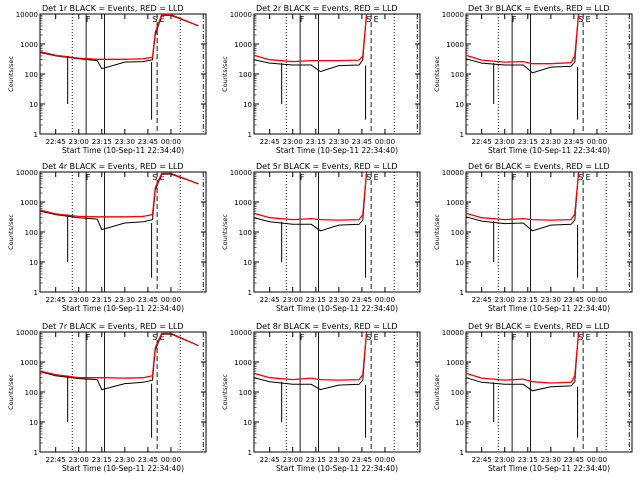  Describe the element at coordinates (327, 8) in the screenshot. I see `panel-title: Det 2r BLACK = Events, RED = LLD` at that location.